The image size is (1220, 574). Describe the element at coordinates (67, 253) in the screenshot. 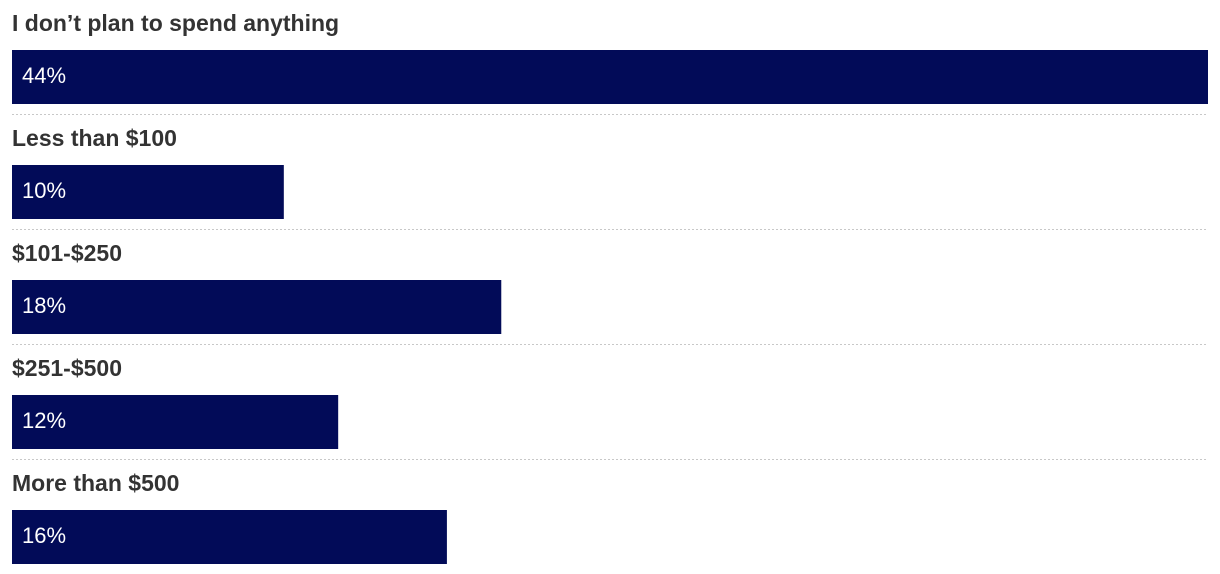

I see `category-label: $101-$250` at that location.